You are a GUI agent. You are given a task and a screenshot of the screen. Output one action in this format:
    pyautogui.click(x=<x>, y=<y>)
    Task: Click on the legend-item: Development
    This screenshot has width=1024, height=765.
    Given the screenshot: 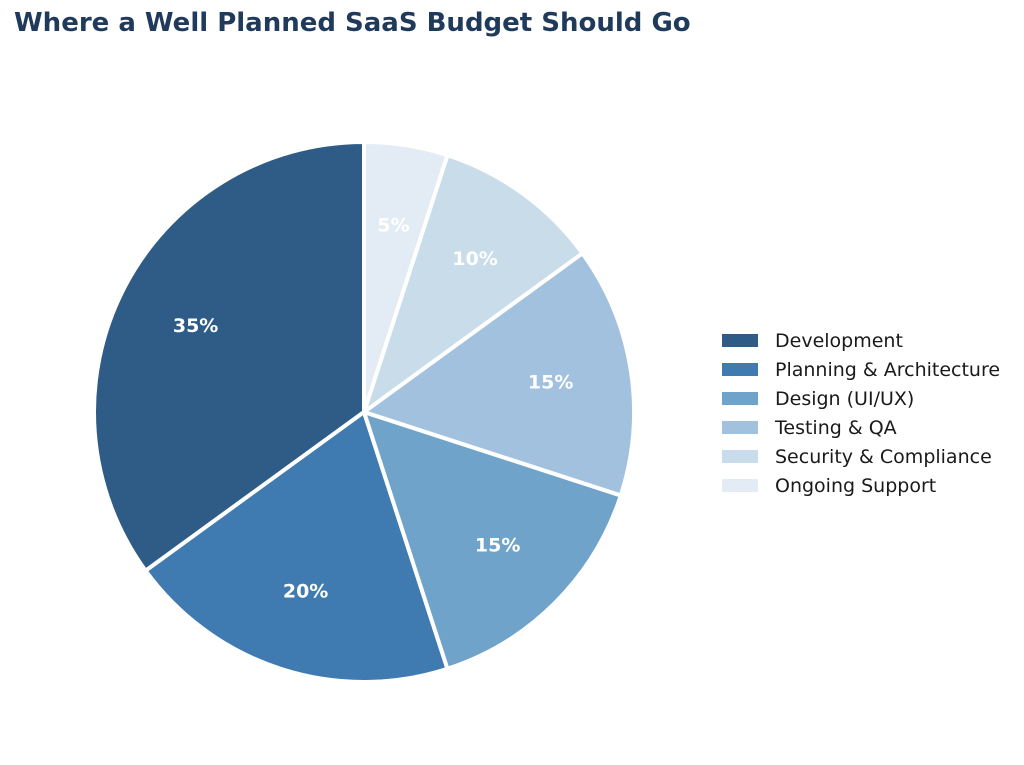 What is the action you would take?
    pyautogui.click(x=861, y=340)
    